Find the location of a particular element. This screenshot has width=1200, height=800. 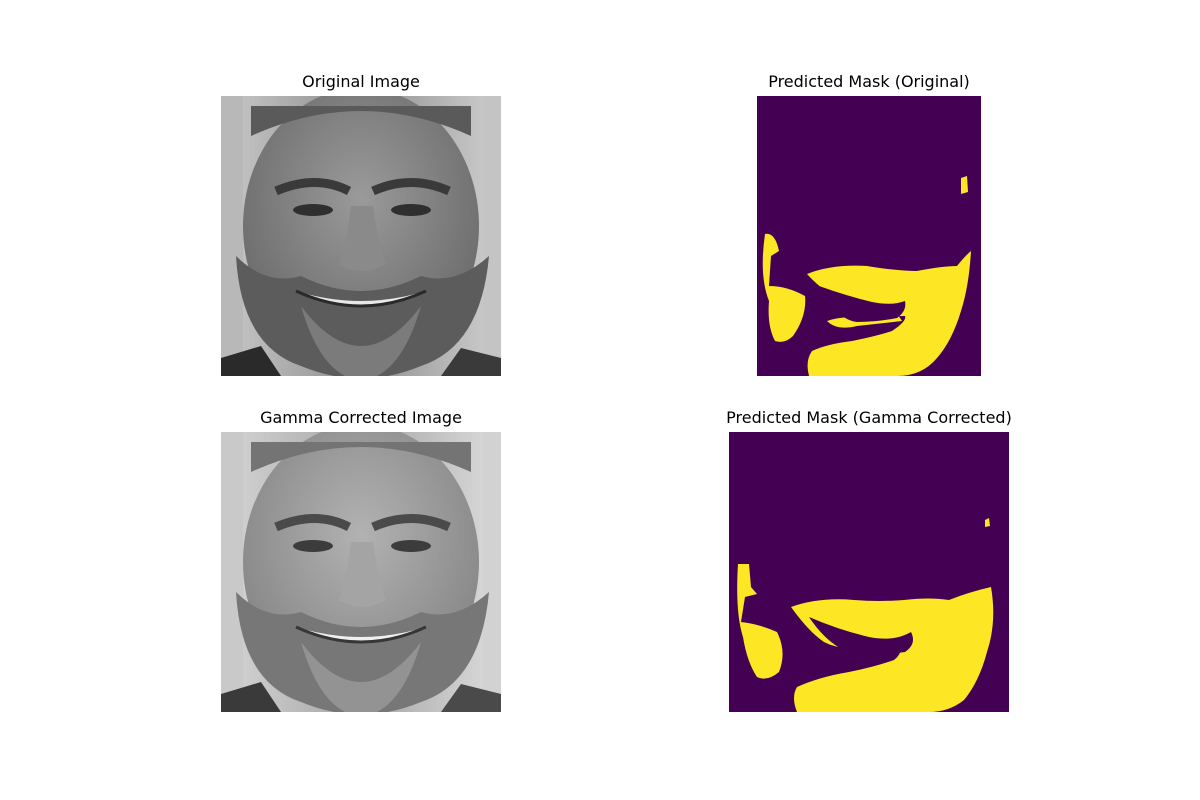

face-illustration is located at coordinates (361, 236).